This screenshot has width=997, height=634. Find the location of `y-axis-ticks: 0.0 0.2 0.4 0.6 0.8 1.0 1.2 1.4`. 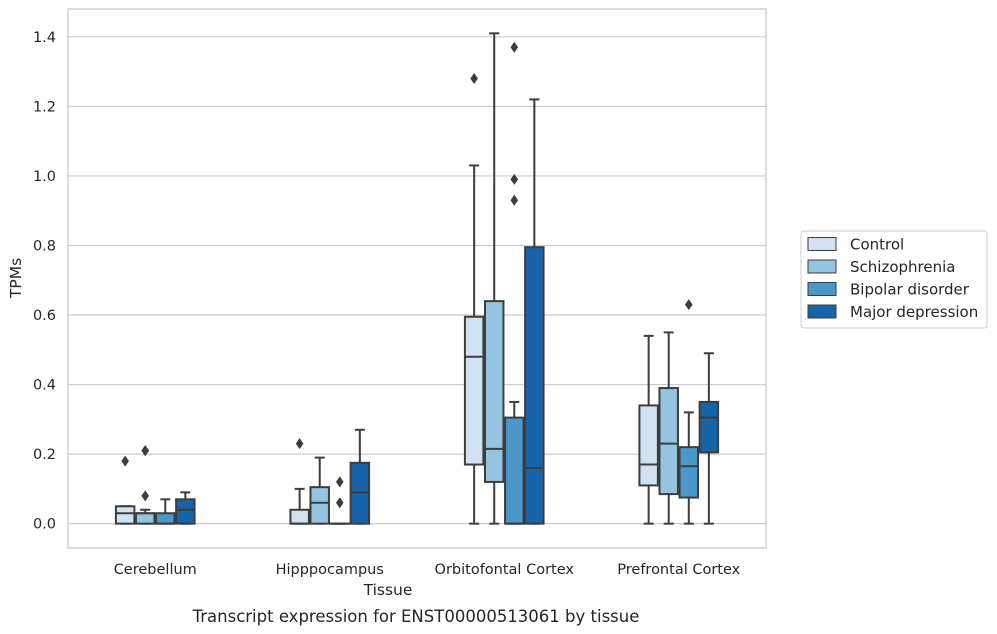

y-axis-ticks: 0.0 0.2 0.4 0.6 0.8 1.0 1.2 1.4 is located at coordinates (44, 281).